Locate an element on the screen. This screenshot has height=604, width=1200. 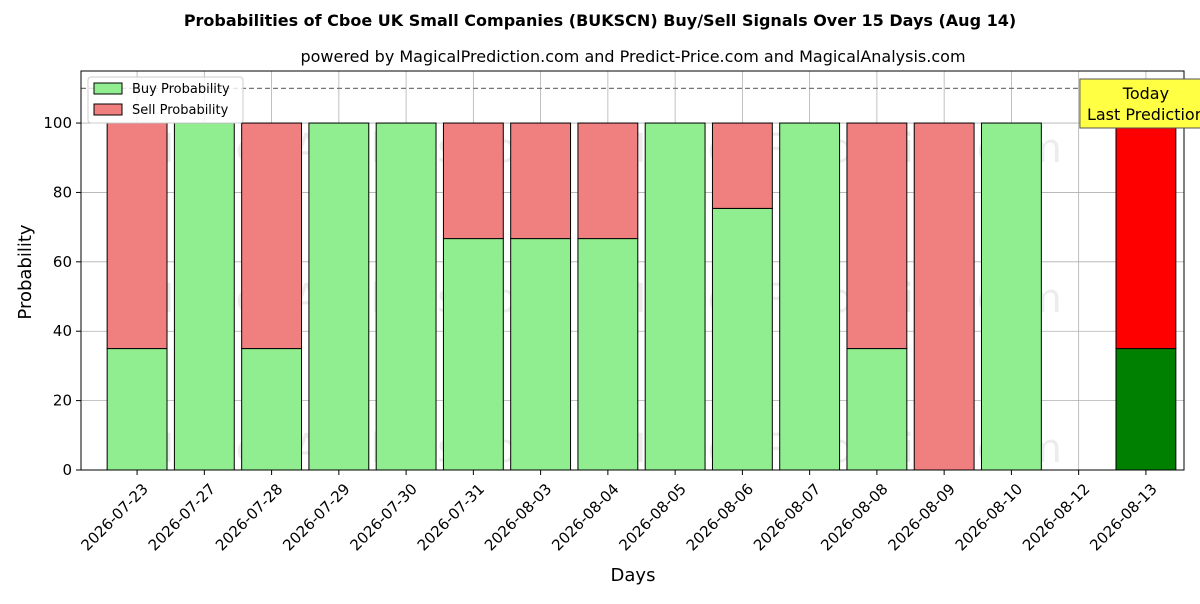
x-tick-label: 2026-07-31 is located at coordinates (451, 517).